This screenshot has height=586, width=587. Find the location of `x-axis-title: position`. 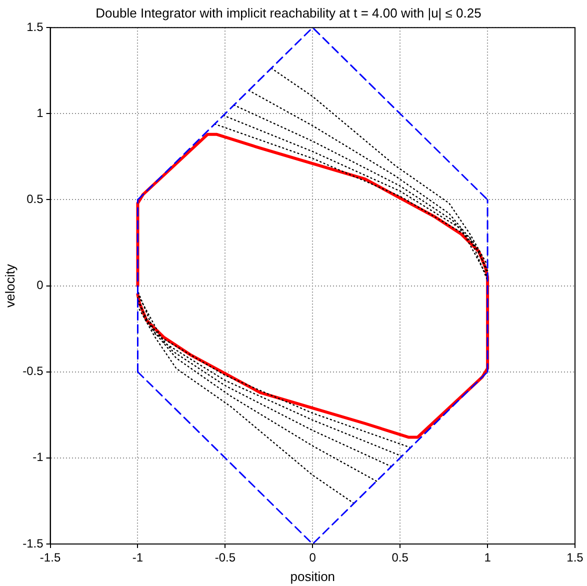

x-axis-title: position is located at coordinates (313, 576).